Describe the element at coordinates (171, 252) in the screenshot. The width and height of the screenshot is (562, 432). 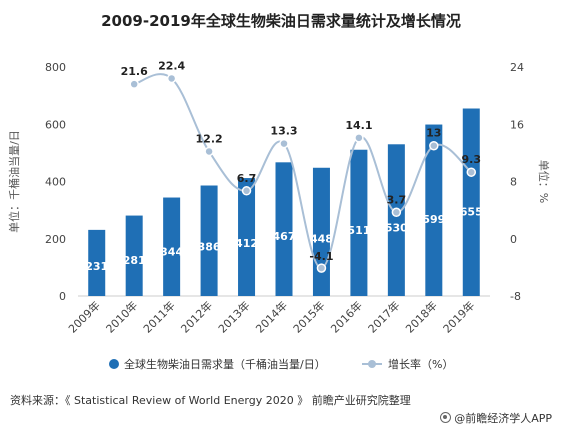
I see `bar-value-label: 344` at that location.